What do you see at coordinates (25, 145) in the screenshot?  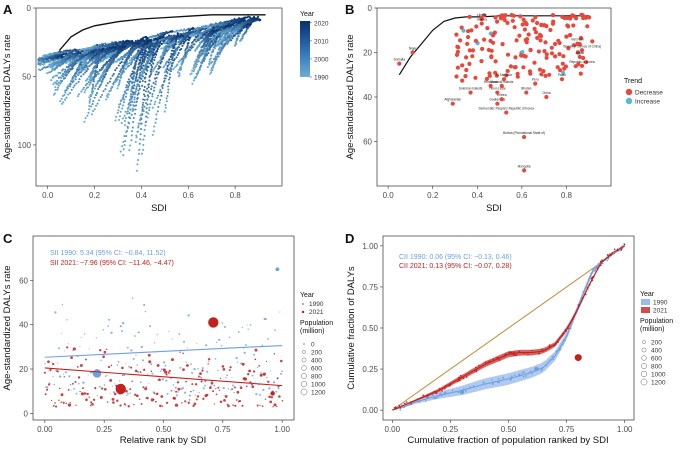 I see `panel-a-y-tick-label: 100` at bounding box center [25, 145].